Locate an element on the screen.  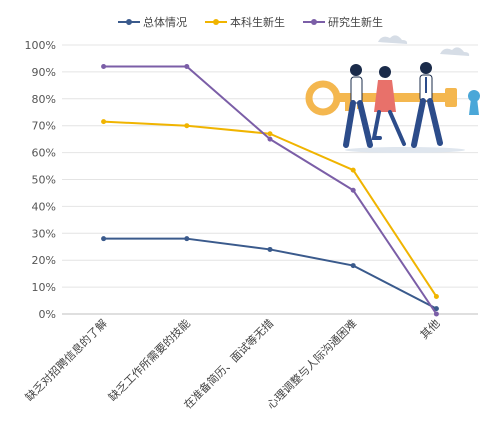
y-tick-label: 50% is located at coordinates (44, 180).